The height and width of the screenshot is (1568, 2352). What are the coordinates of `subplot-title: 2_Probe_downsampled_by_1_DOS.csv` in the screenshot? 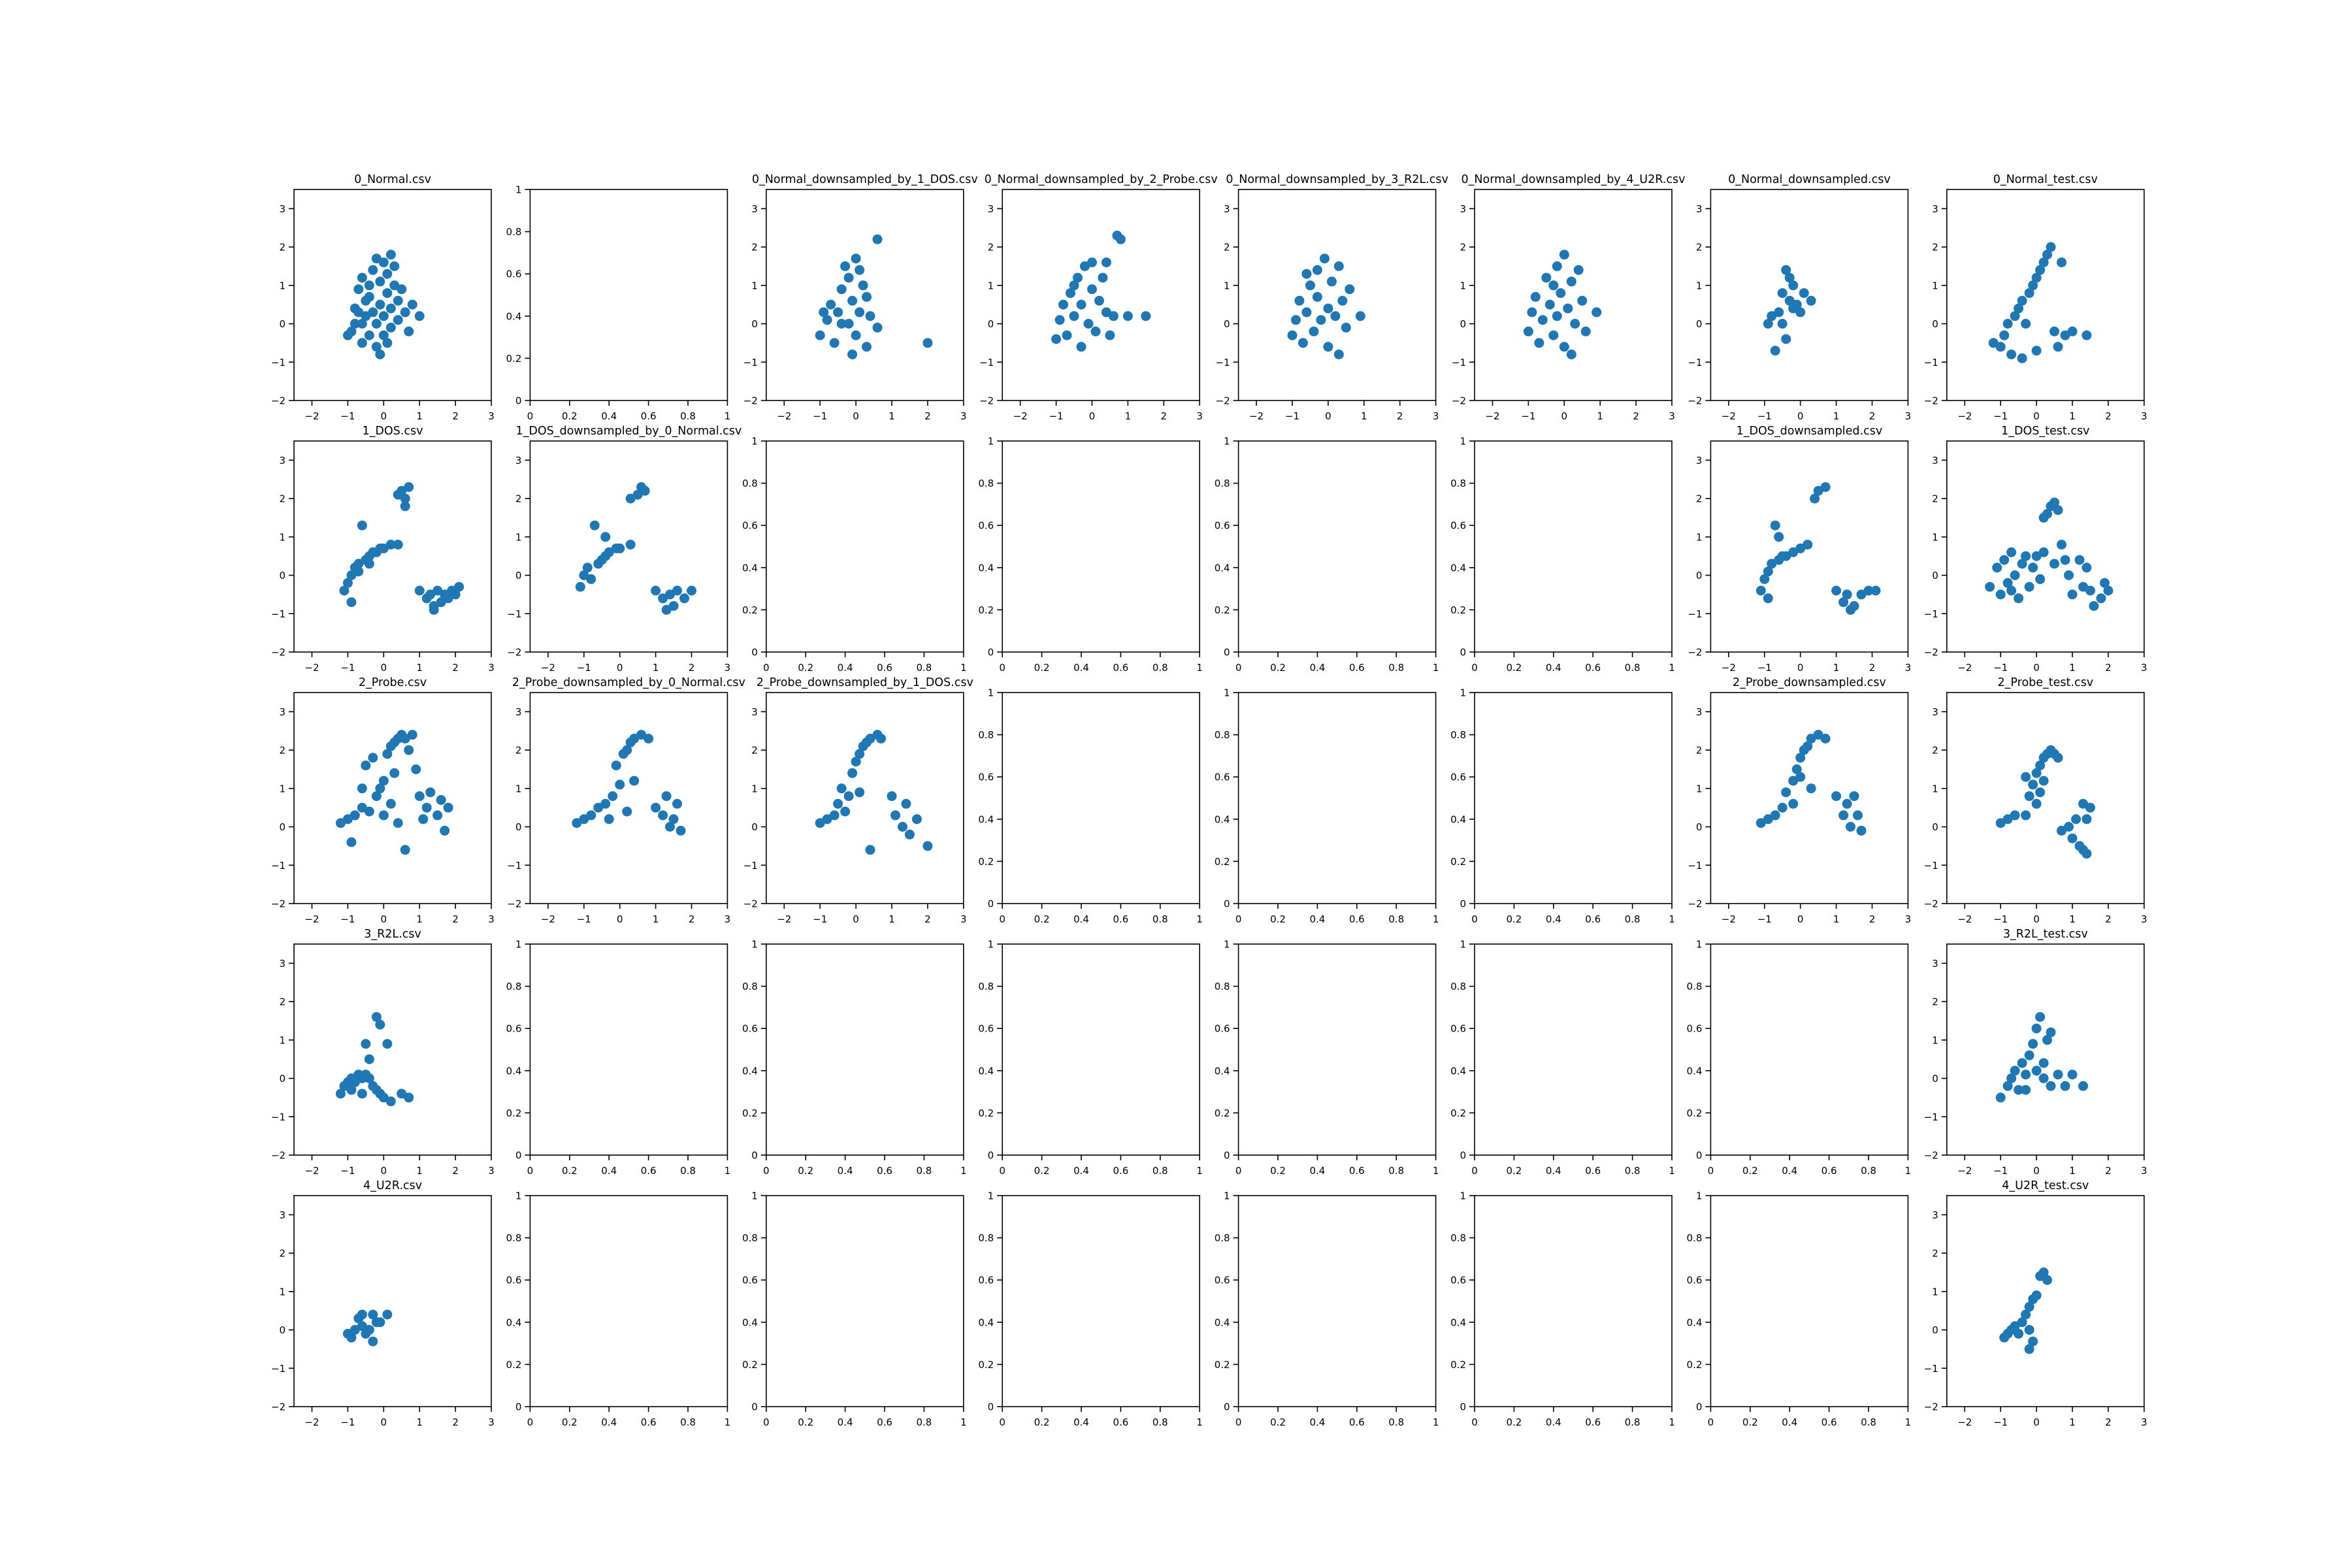 It's located at (865, 682).